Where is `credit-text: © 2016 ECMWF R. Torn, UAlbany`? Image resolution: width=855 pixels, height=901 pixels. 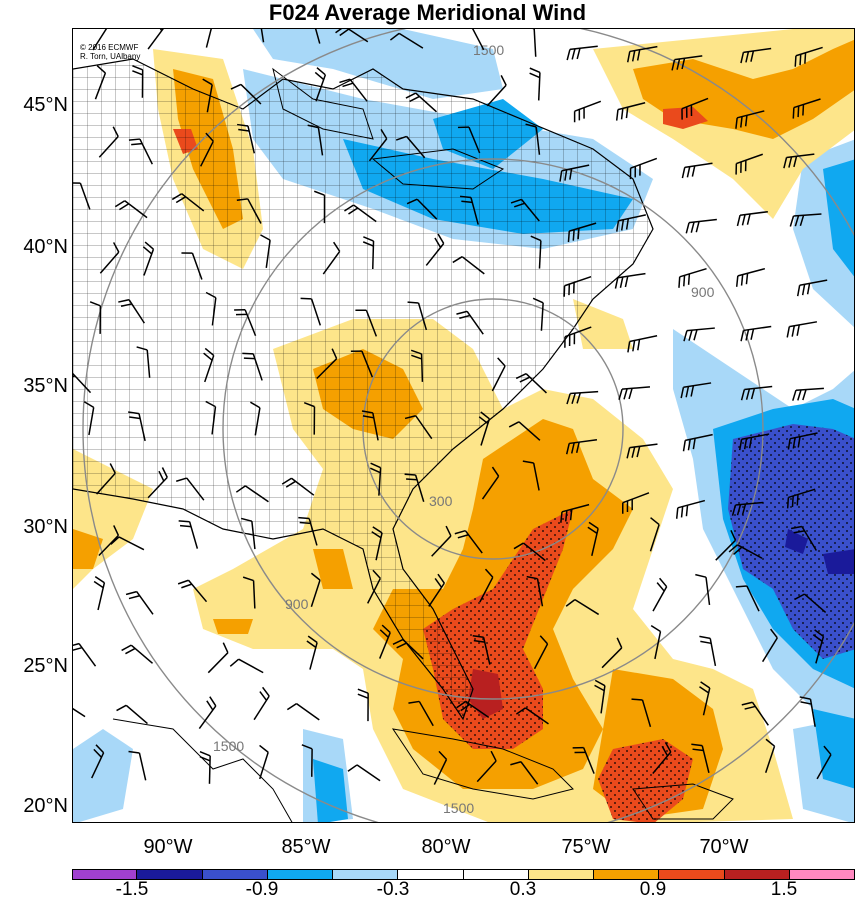 credit-text: © 2016 ECMWF R. Torn, UAlbany is located at coordinates (110, 52).